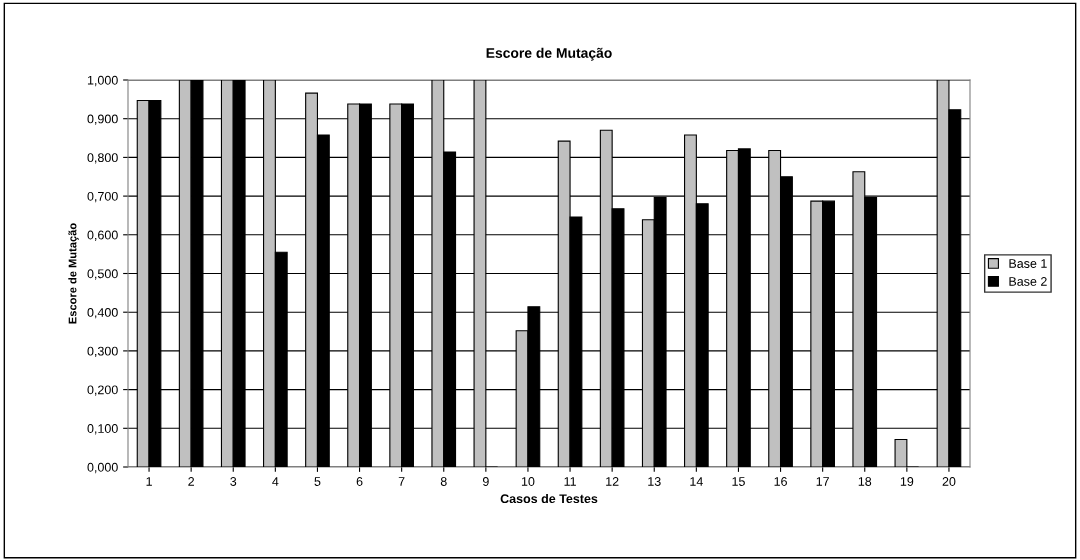 The width and height of the screenshot is (1080, 560). Describe the element at coordinates (654, 481) in the screenshot. I see `x-tick-label: 13` at that location.